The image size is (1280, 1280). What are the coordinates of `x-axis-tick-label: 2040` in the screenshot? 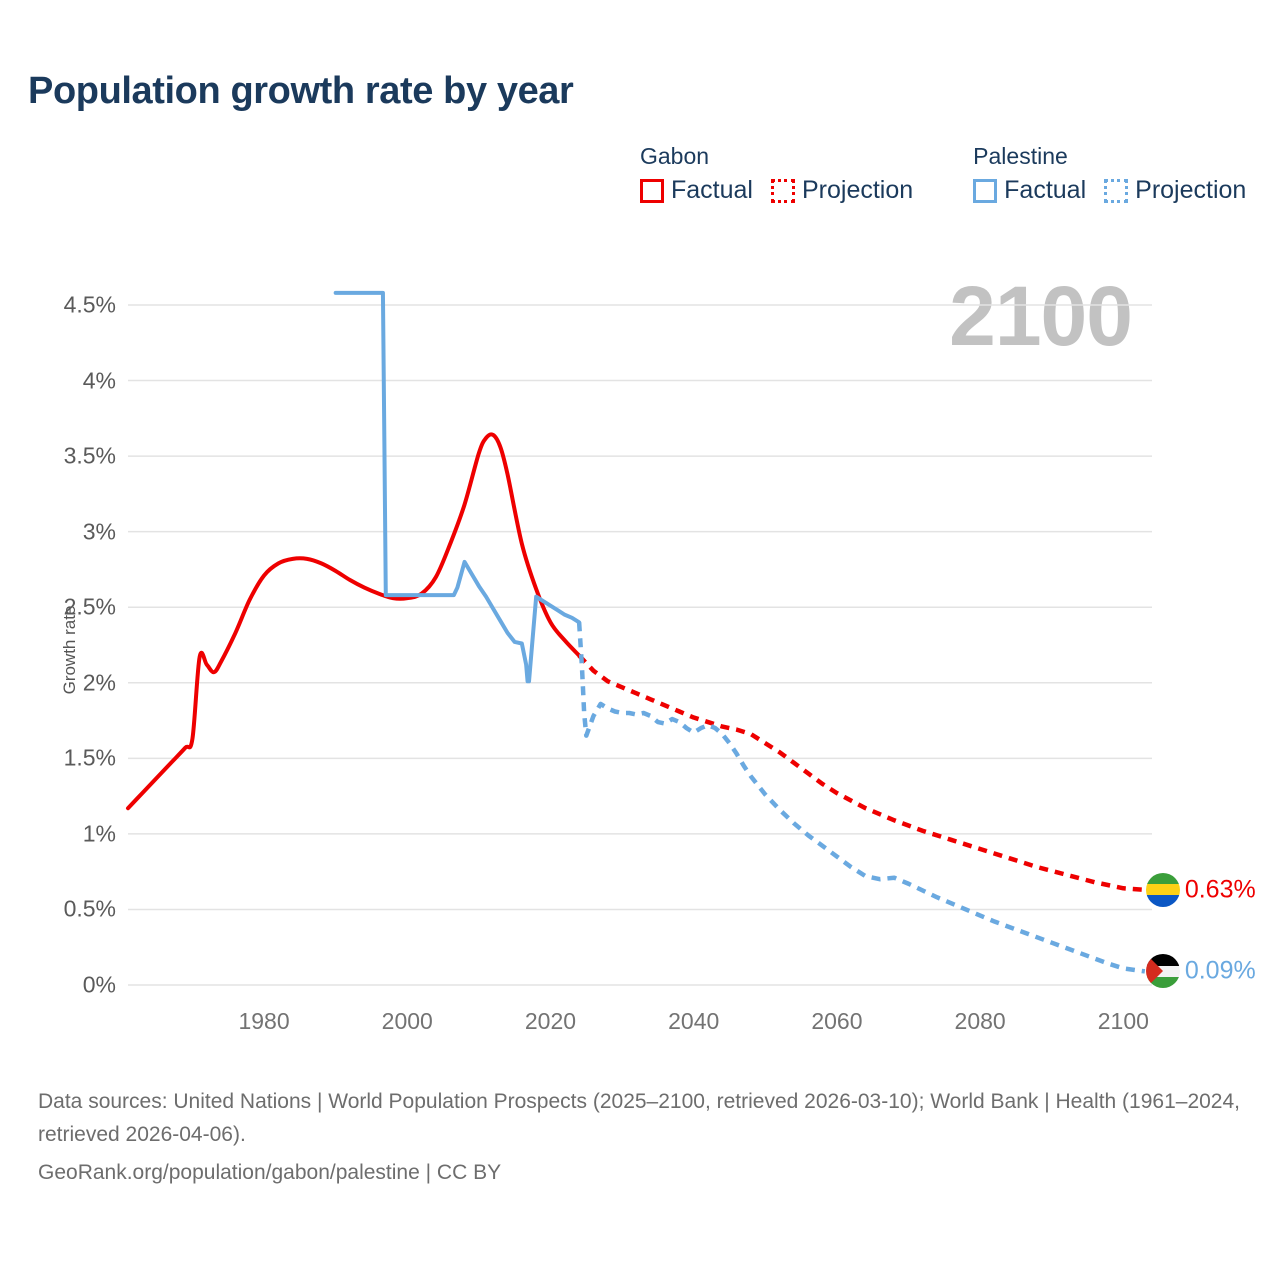 It's located at (694, 1021).